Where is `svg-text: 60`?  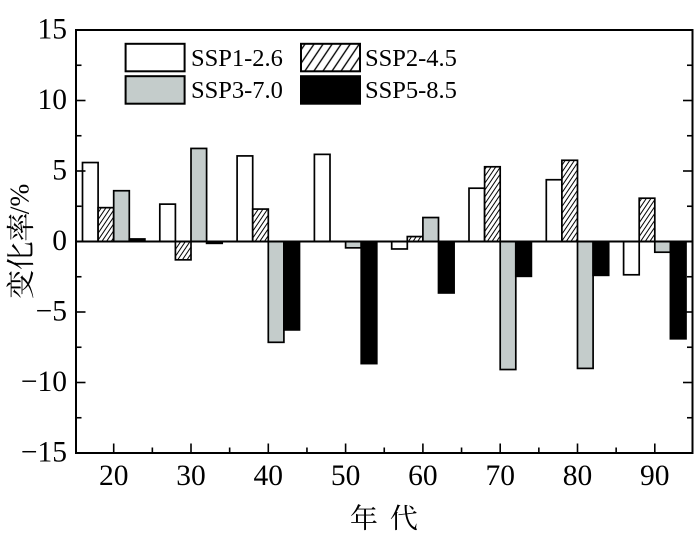 svg-text: 60 is located at coordinates (423, 476).